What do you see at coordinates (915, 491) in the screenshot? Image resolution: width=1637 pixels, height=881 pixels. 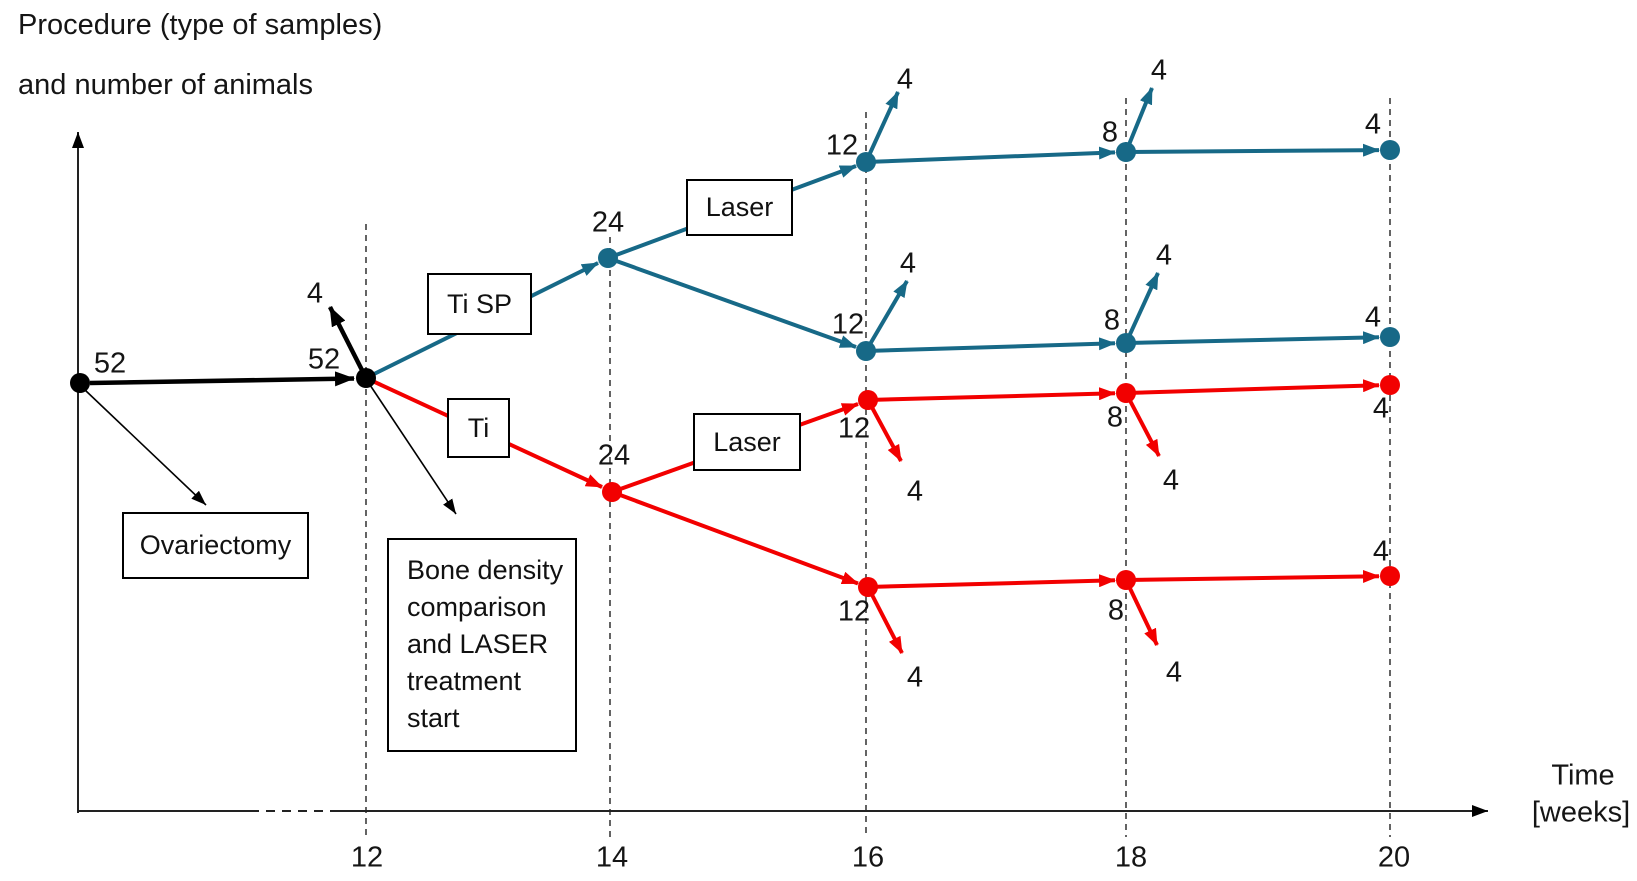 I see `count-red-laser-week16-removed-4: 4` at bounding box center [915, 491].